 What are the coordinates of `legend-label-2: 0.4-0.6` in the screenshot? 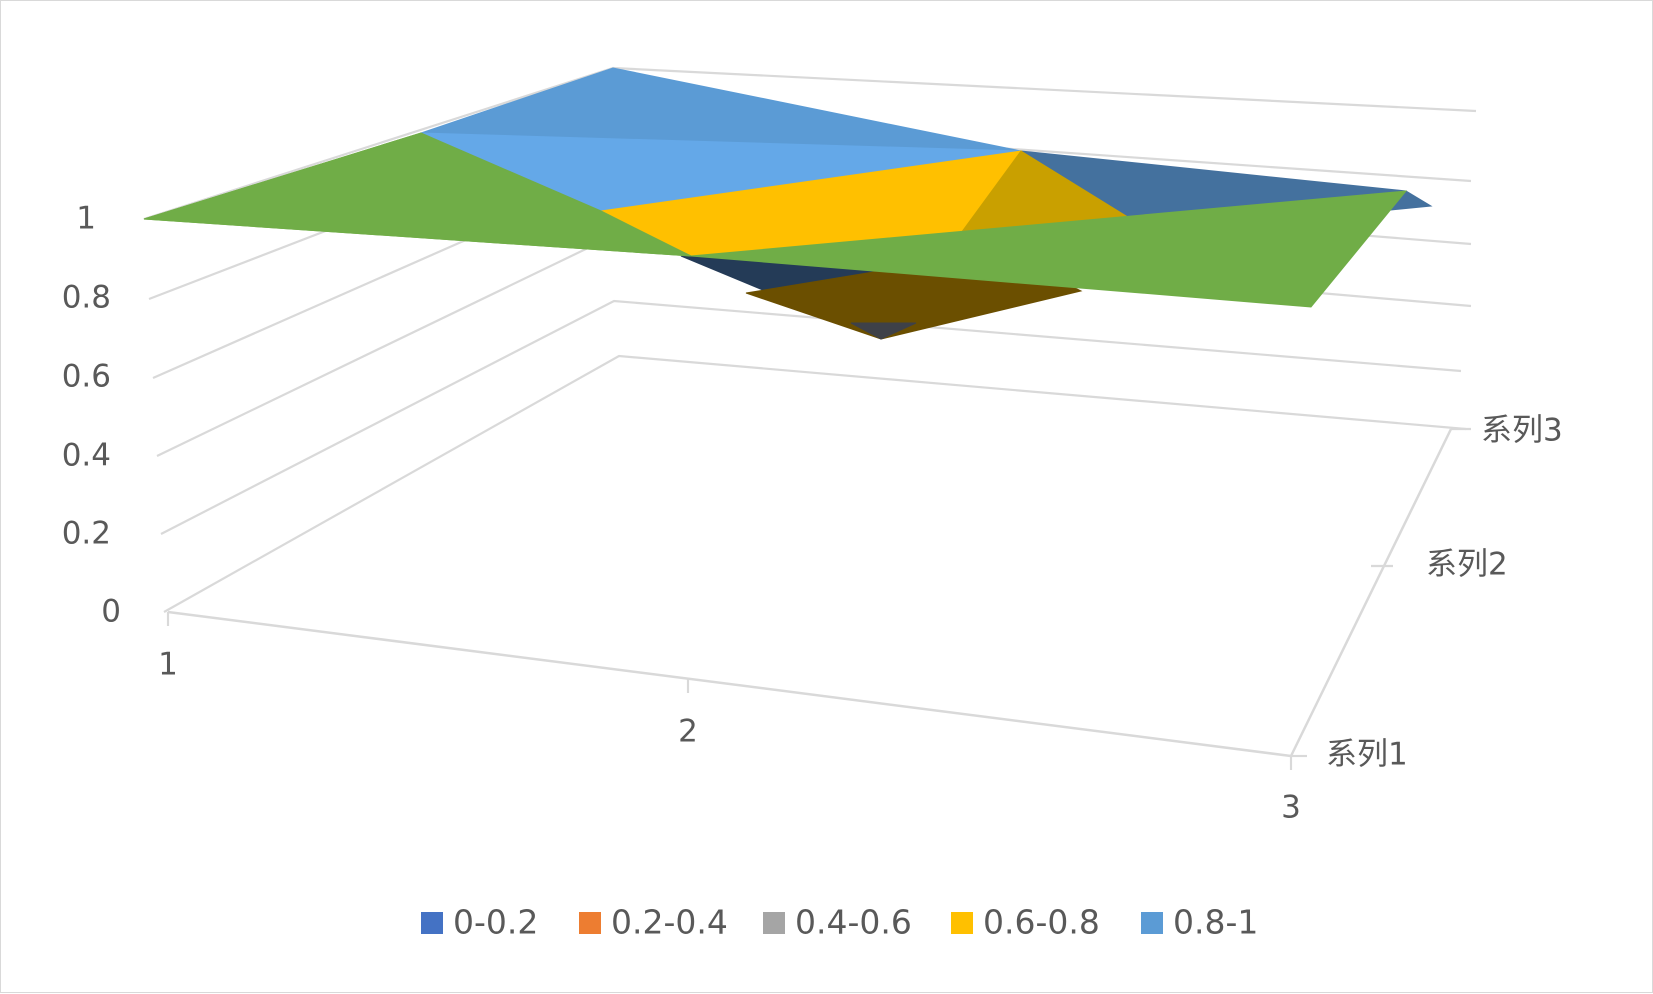 It's located at (853, 922).